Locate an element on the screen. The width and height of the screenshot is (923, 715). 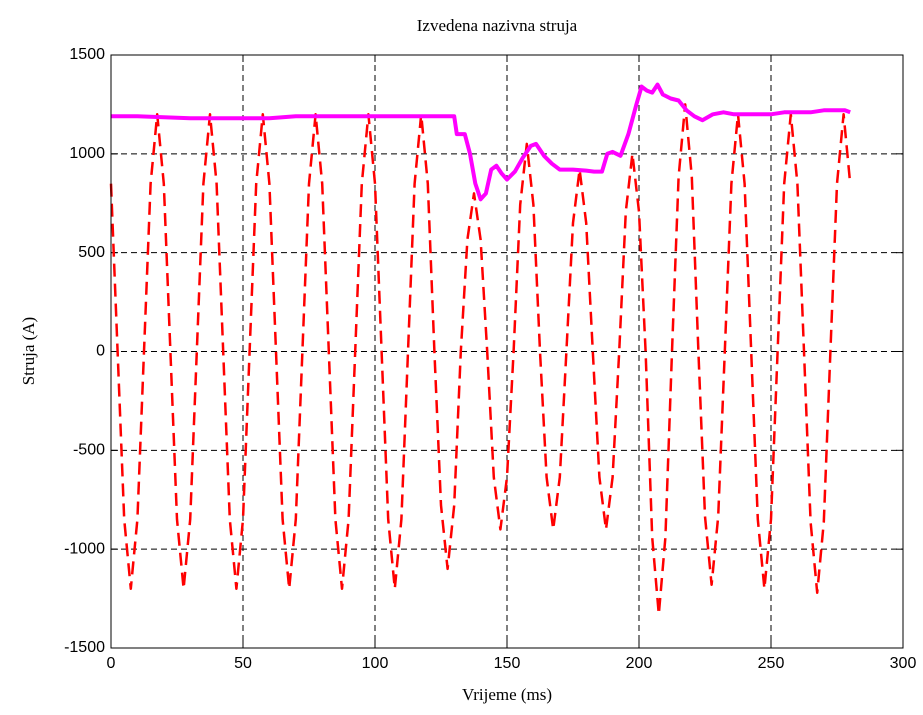
y-tick-label: -1000 is located at coordinates (84, 548).